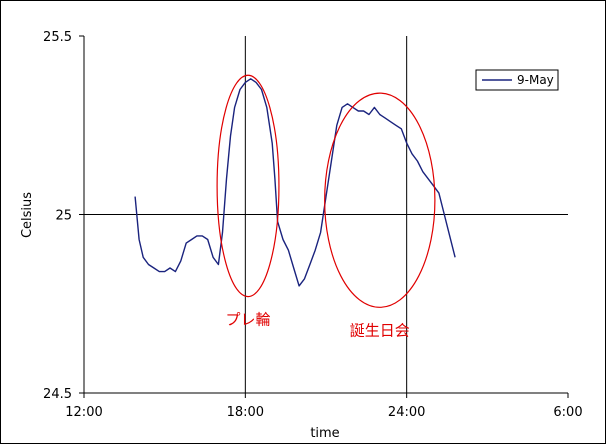  What do you see at coordinates (57, 37) in the screenshot?
I see `y-tick-label: 25.5` at bounding box center [57, 37].